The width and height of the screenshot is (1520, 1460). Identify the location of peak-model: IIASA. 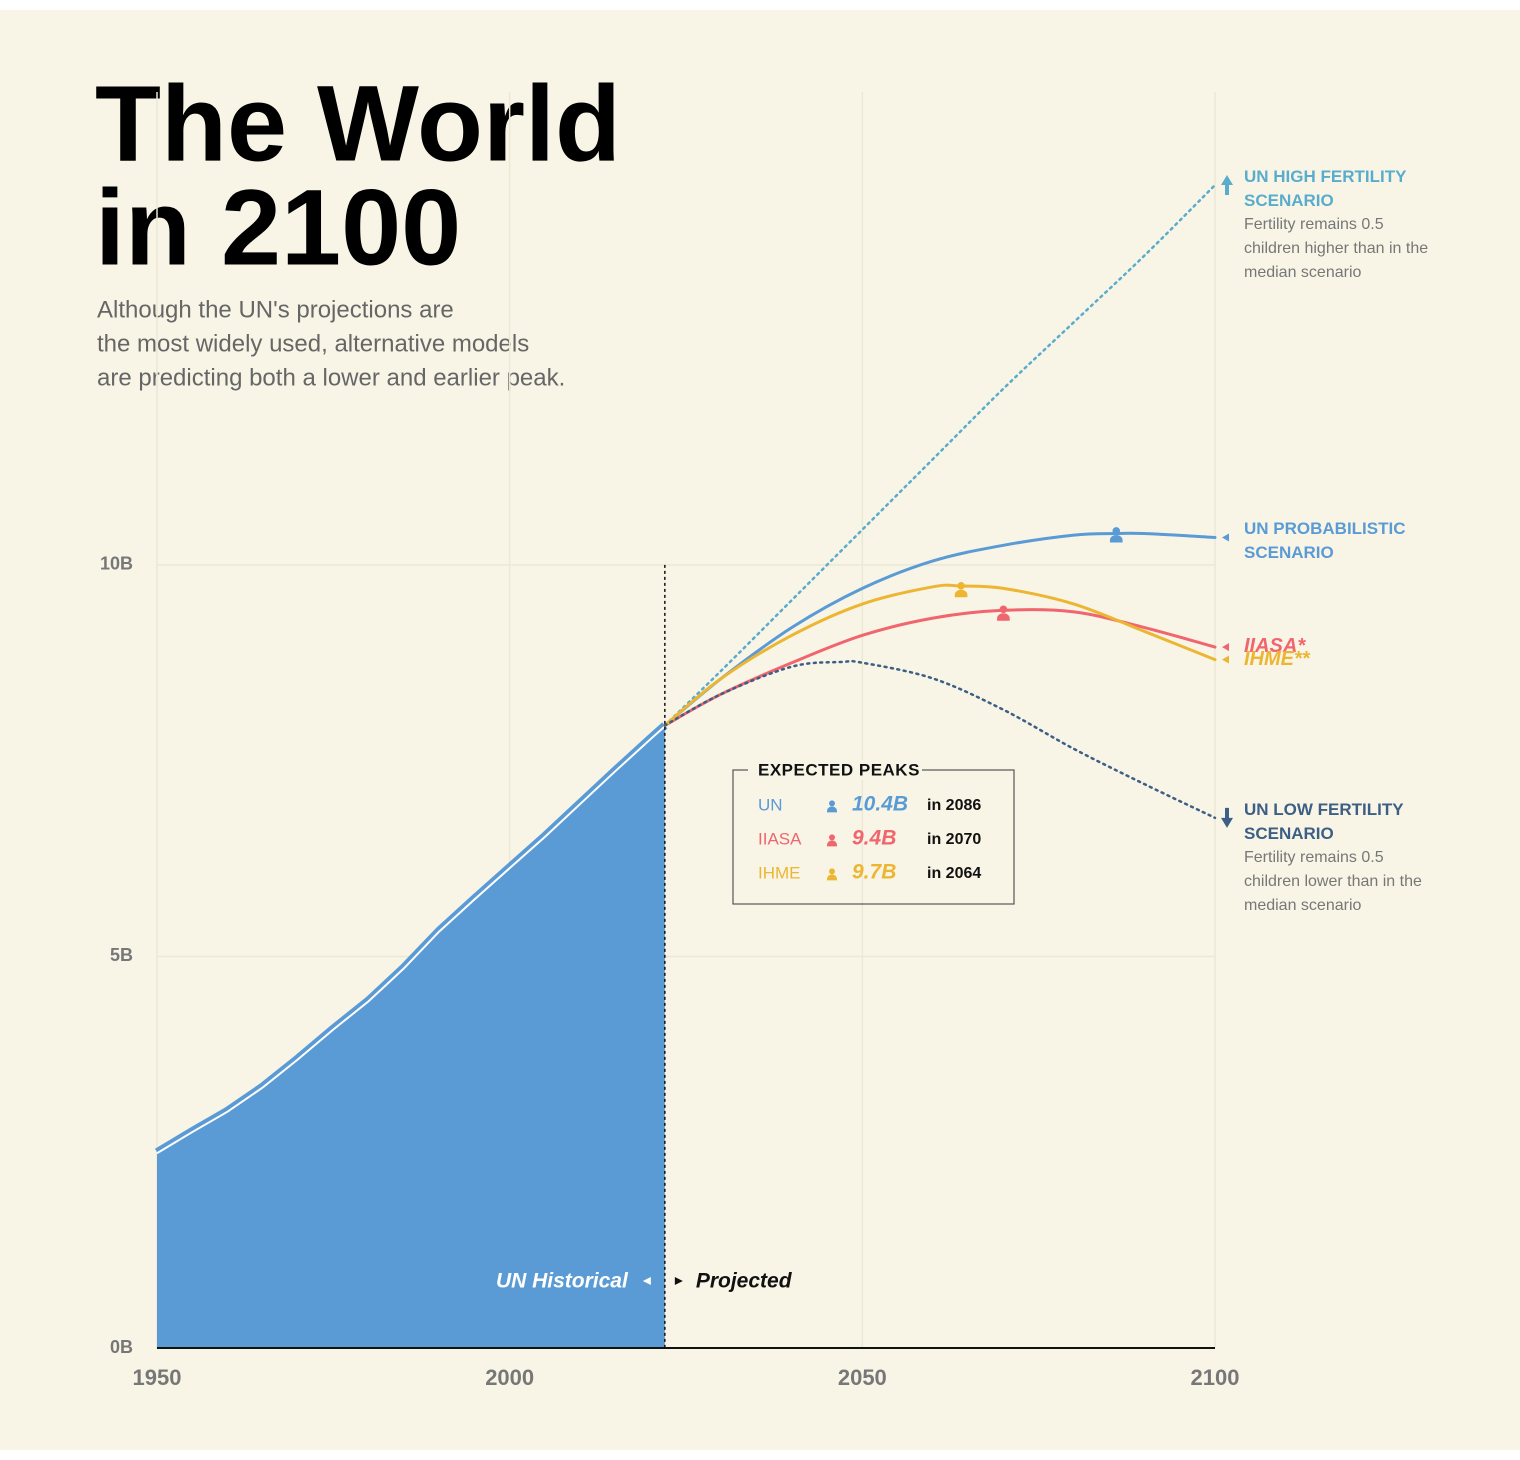
(780, 838).